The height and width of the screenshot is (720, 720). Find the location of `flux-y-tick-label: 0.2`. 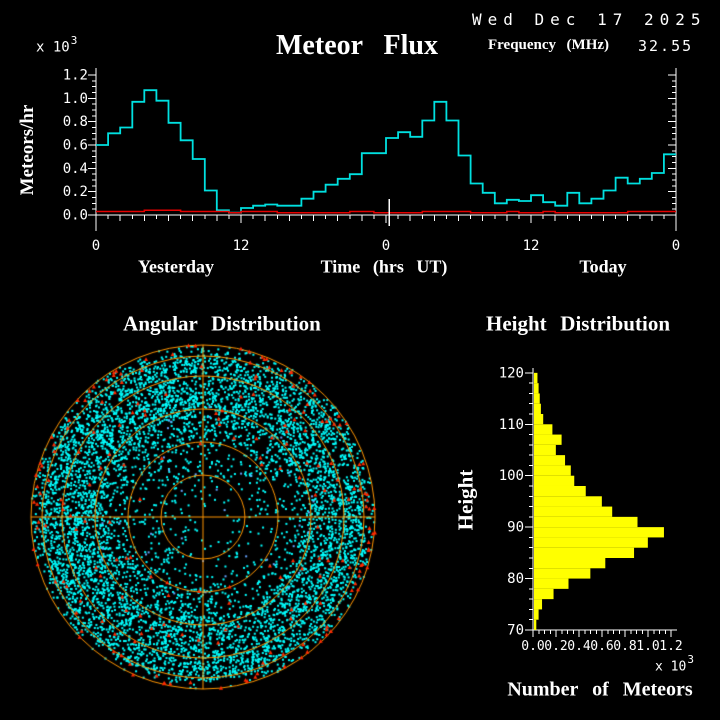

flux-y-tick-label: 0.2 is located at coordinates (75, 192).